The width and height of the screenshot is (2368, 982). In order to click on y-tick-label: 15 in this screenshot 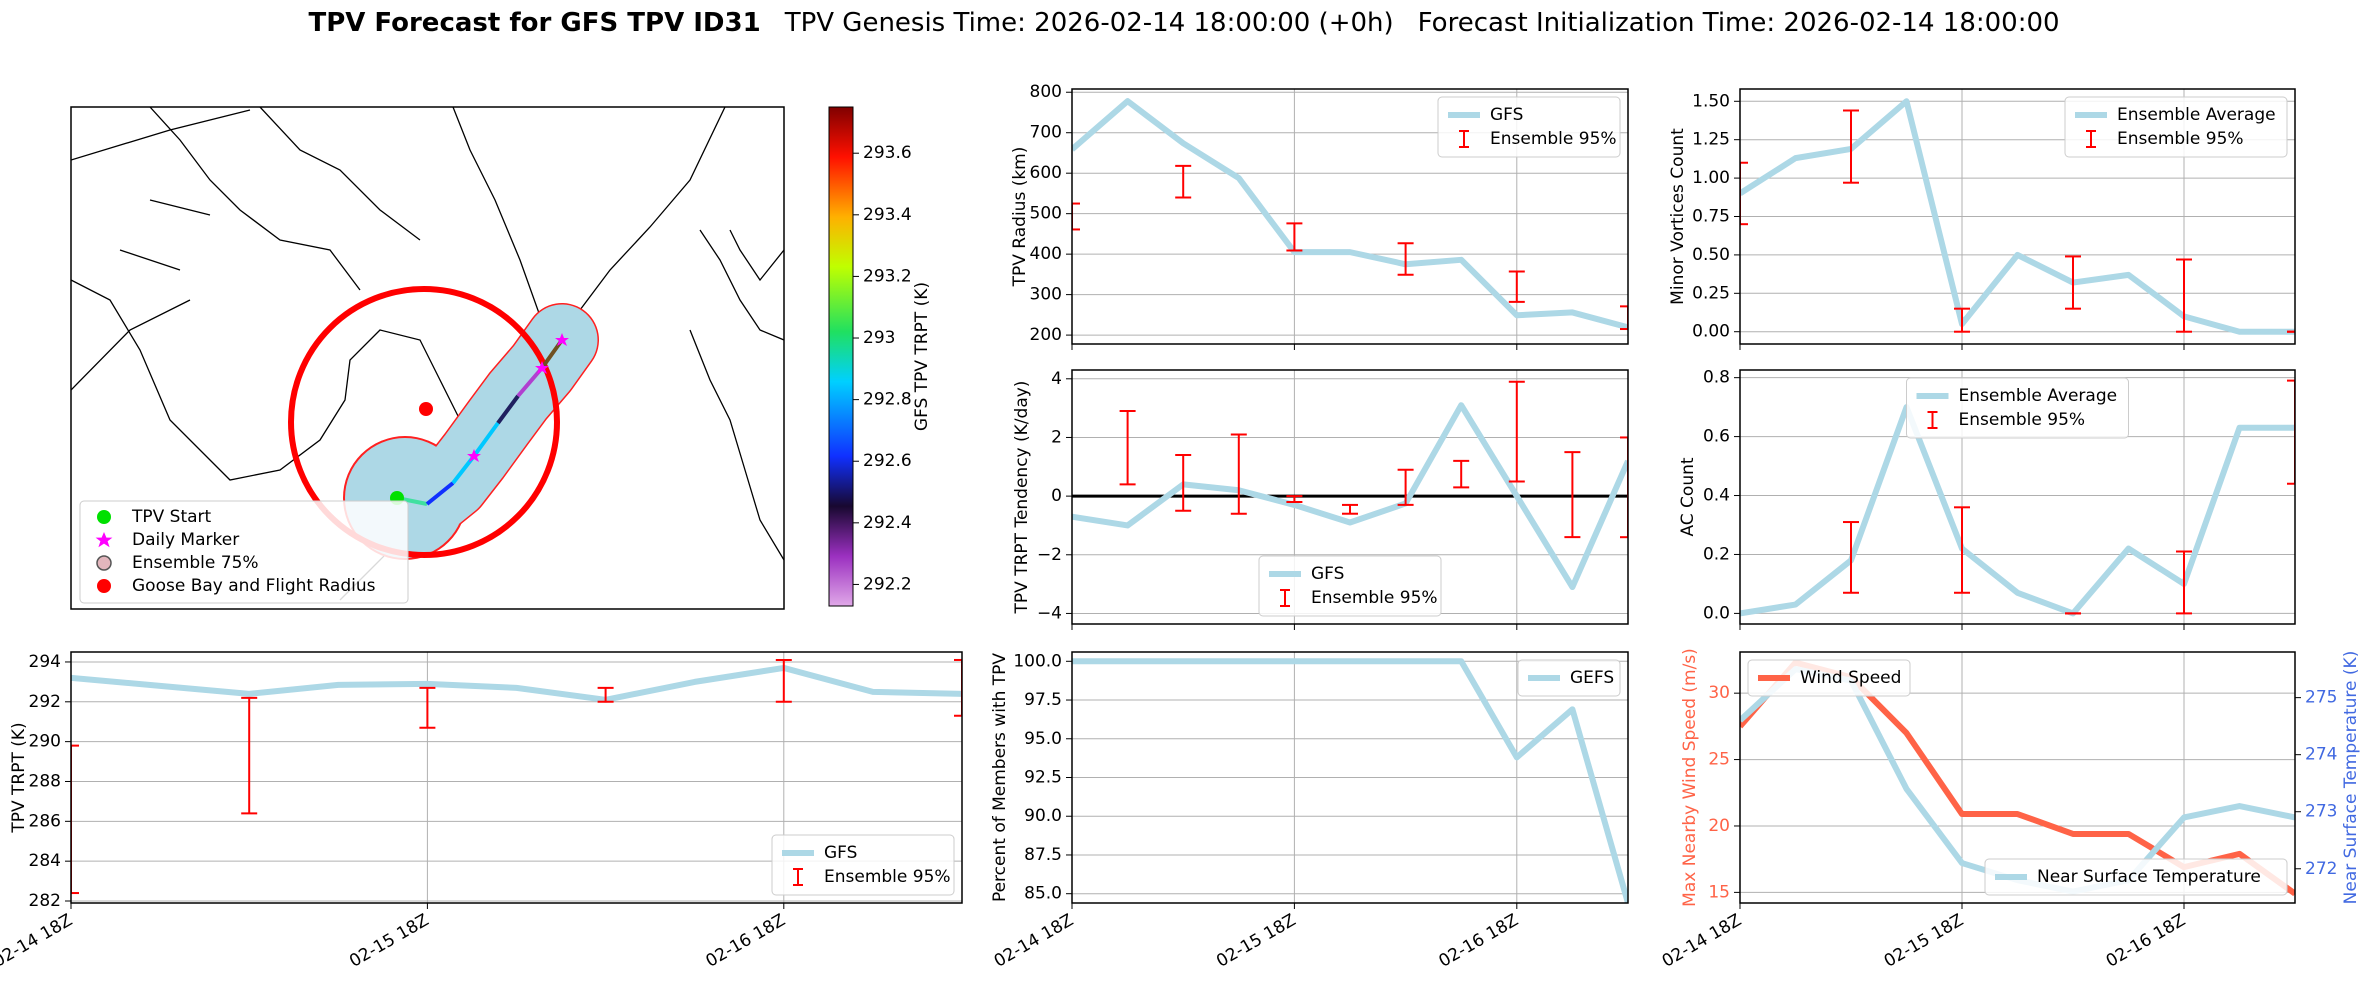, I will do `click(1719, 892)`.